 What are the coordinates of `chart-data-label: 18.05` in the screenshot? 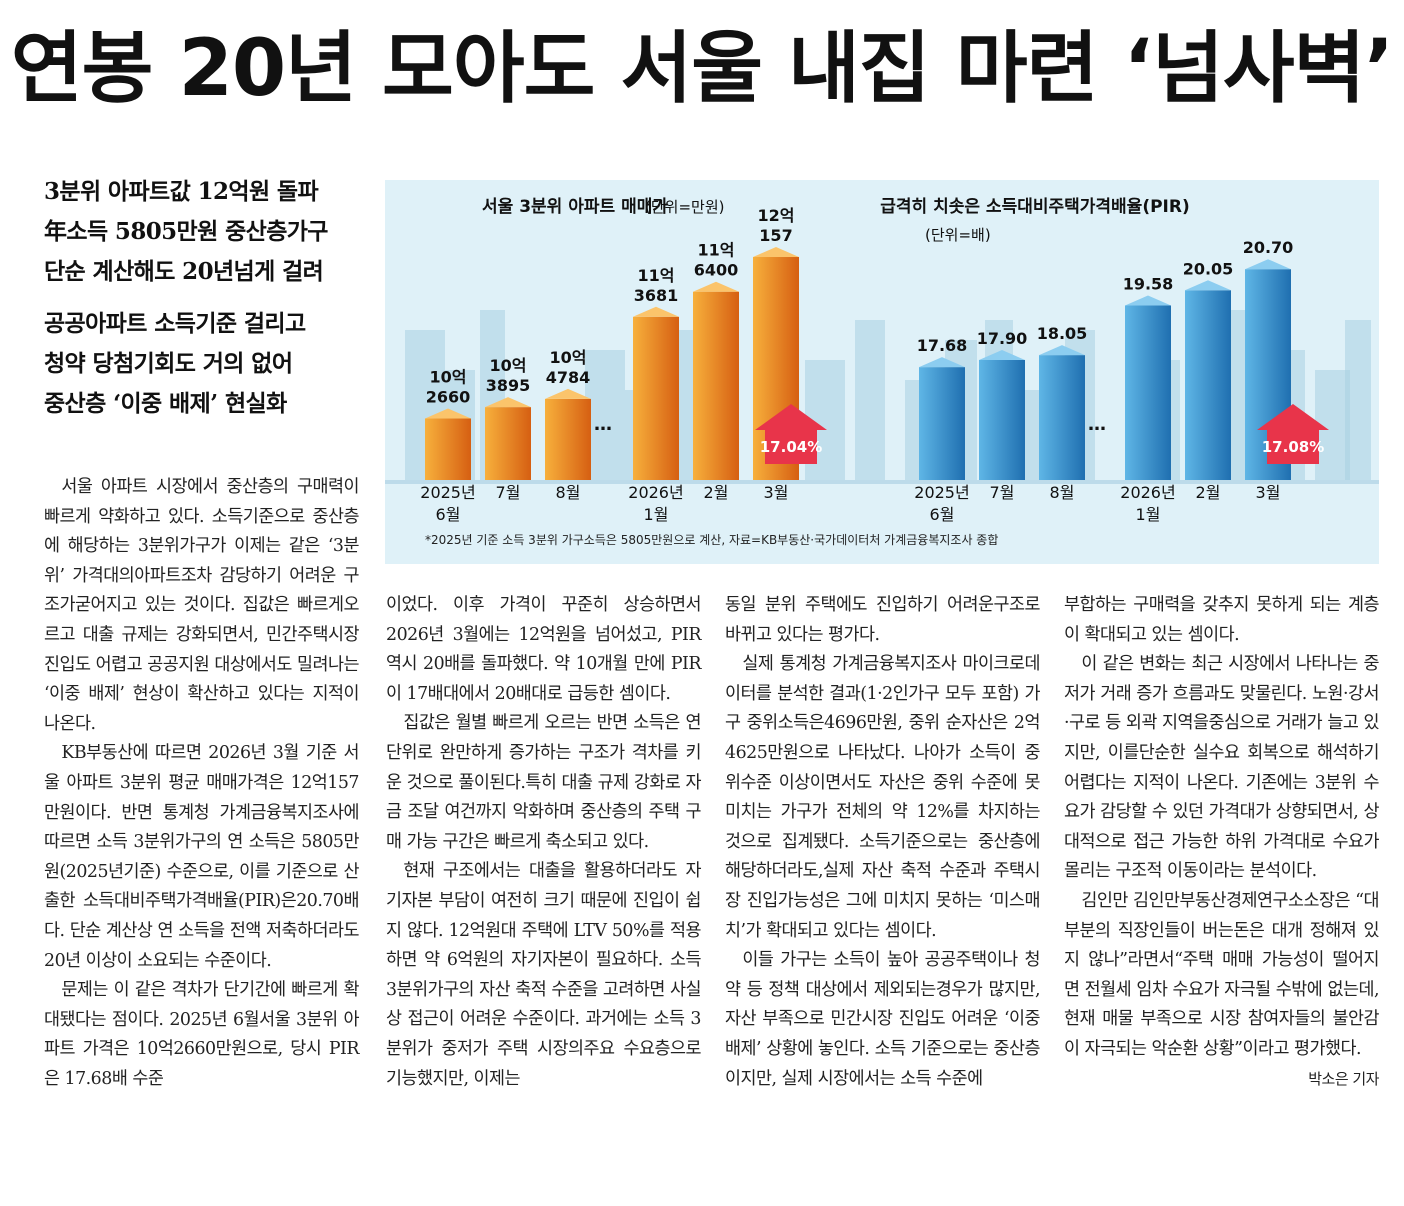 It's located at (1062, 333).